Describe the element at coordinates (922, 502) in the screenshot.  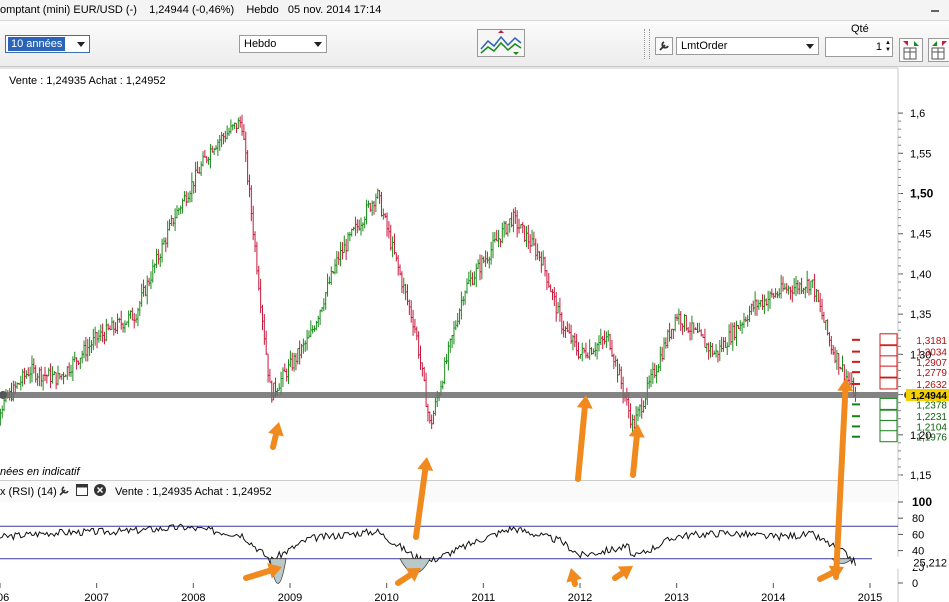
I see `rsi-tick-label: 100` at that location.